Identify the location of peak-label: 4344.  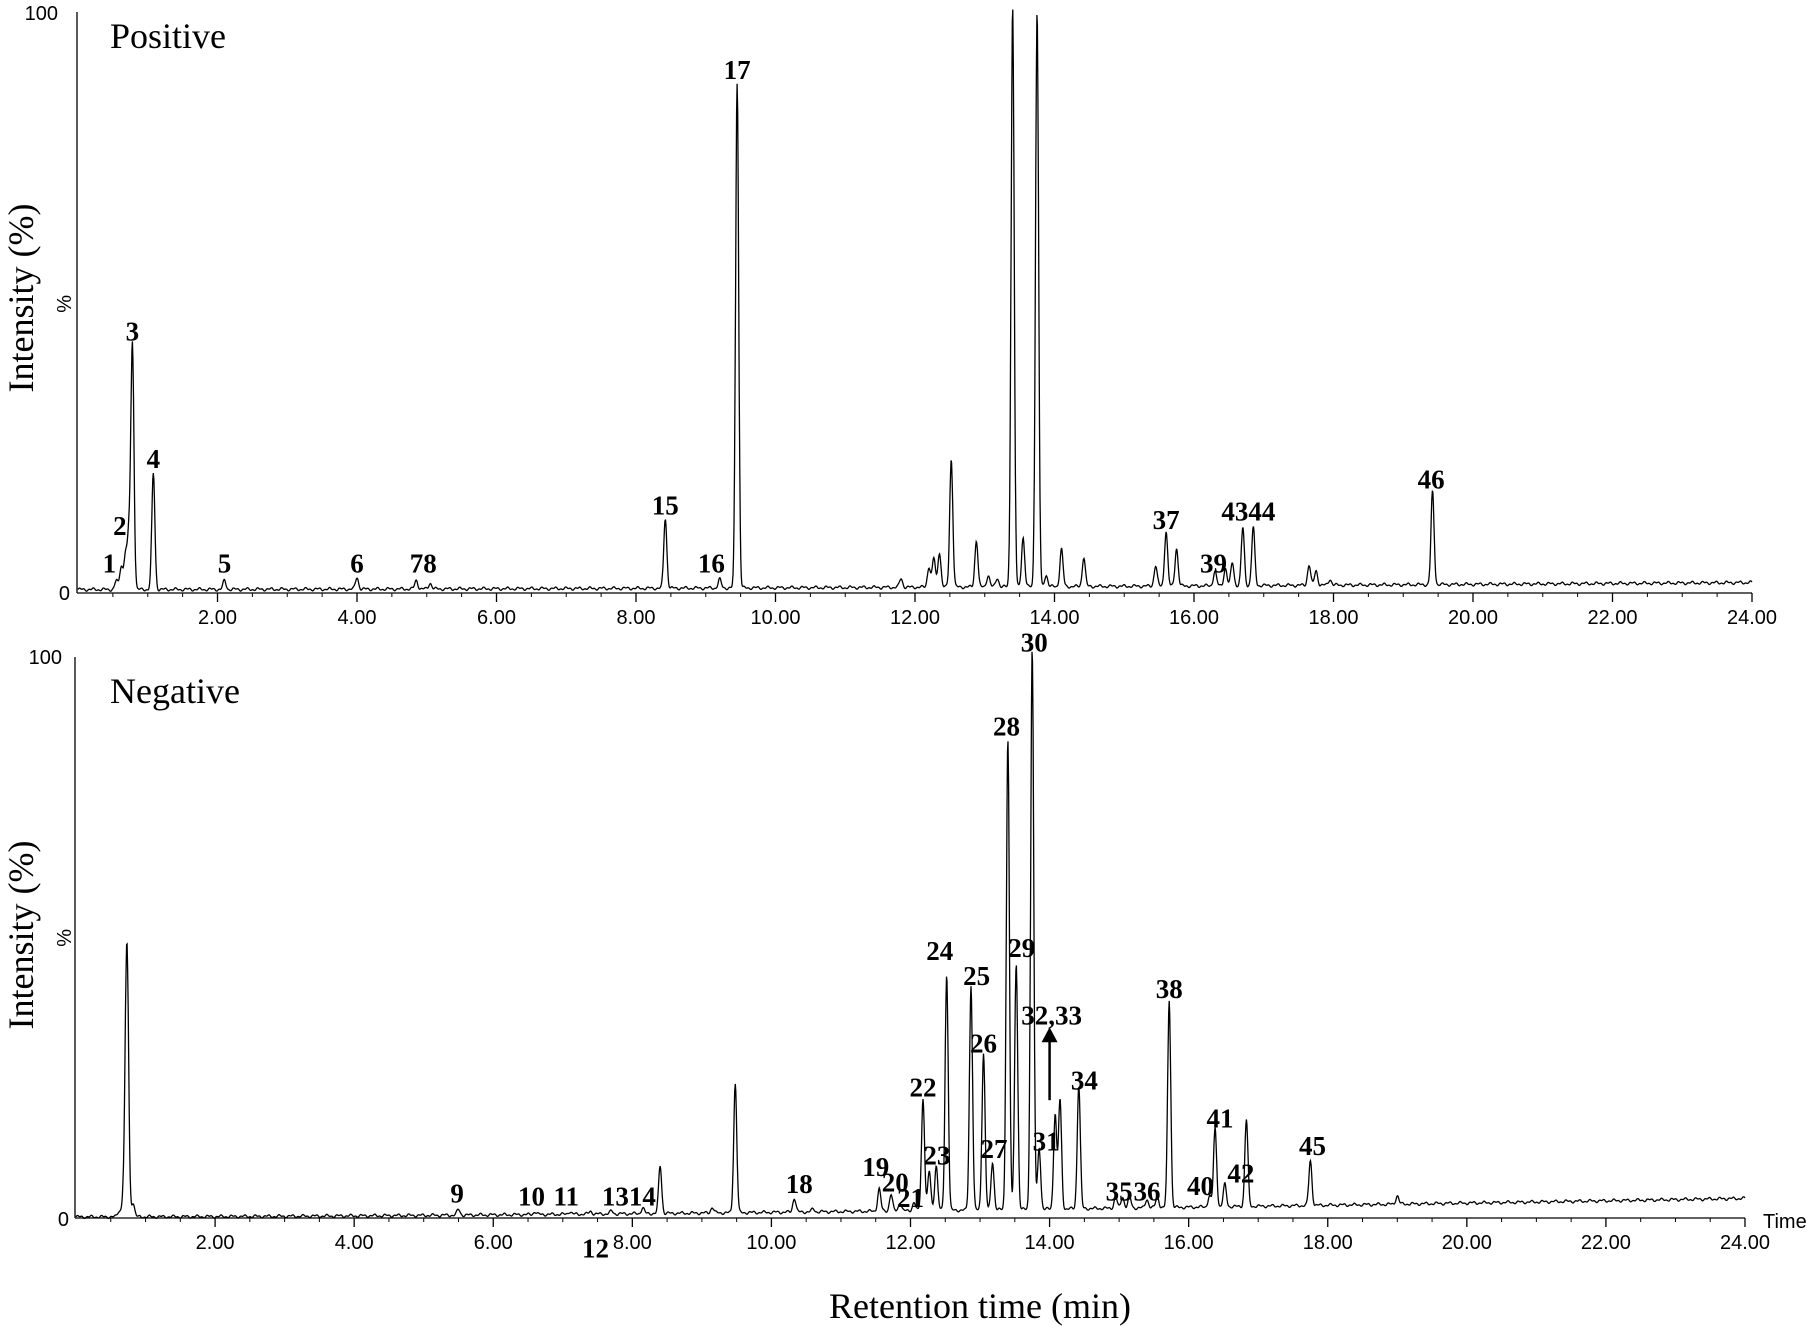
(1248, 511).